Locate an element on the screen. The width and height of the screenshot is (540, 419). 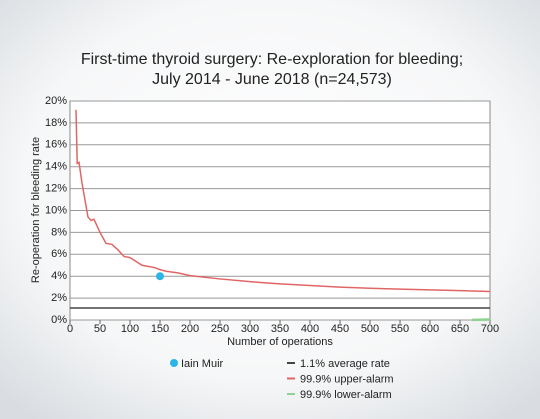
x-tick-label: 0 is located at coordinates (70, 329).